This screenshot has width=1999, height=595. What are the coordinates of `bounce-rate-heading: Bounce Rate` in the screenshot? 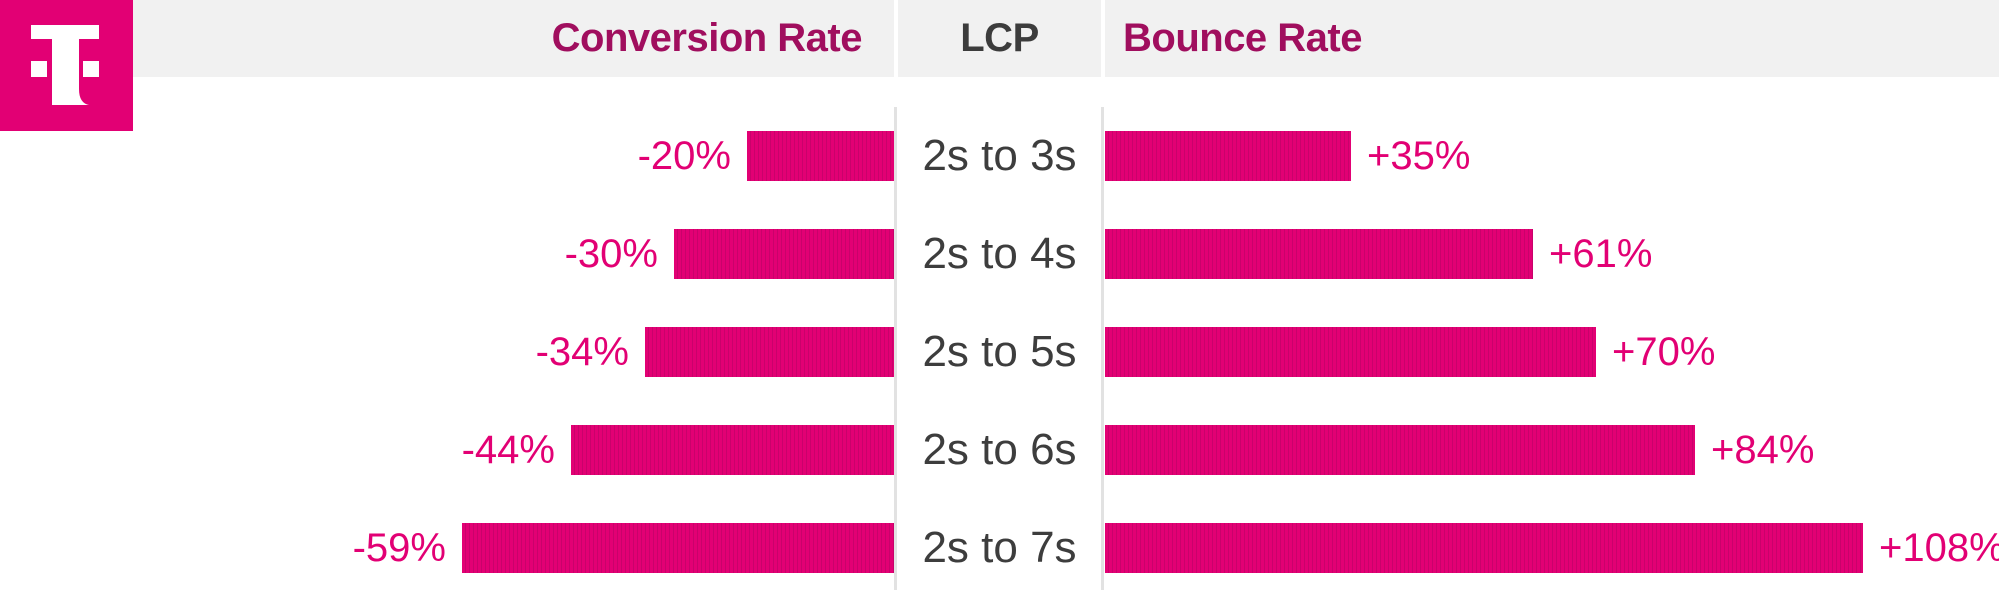 It's located at (1243, 38).